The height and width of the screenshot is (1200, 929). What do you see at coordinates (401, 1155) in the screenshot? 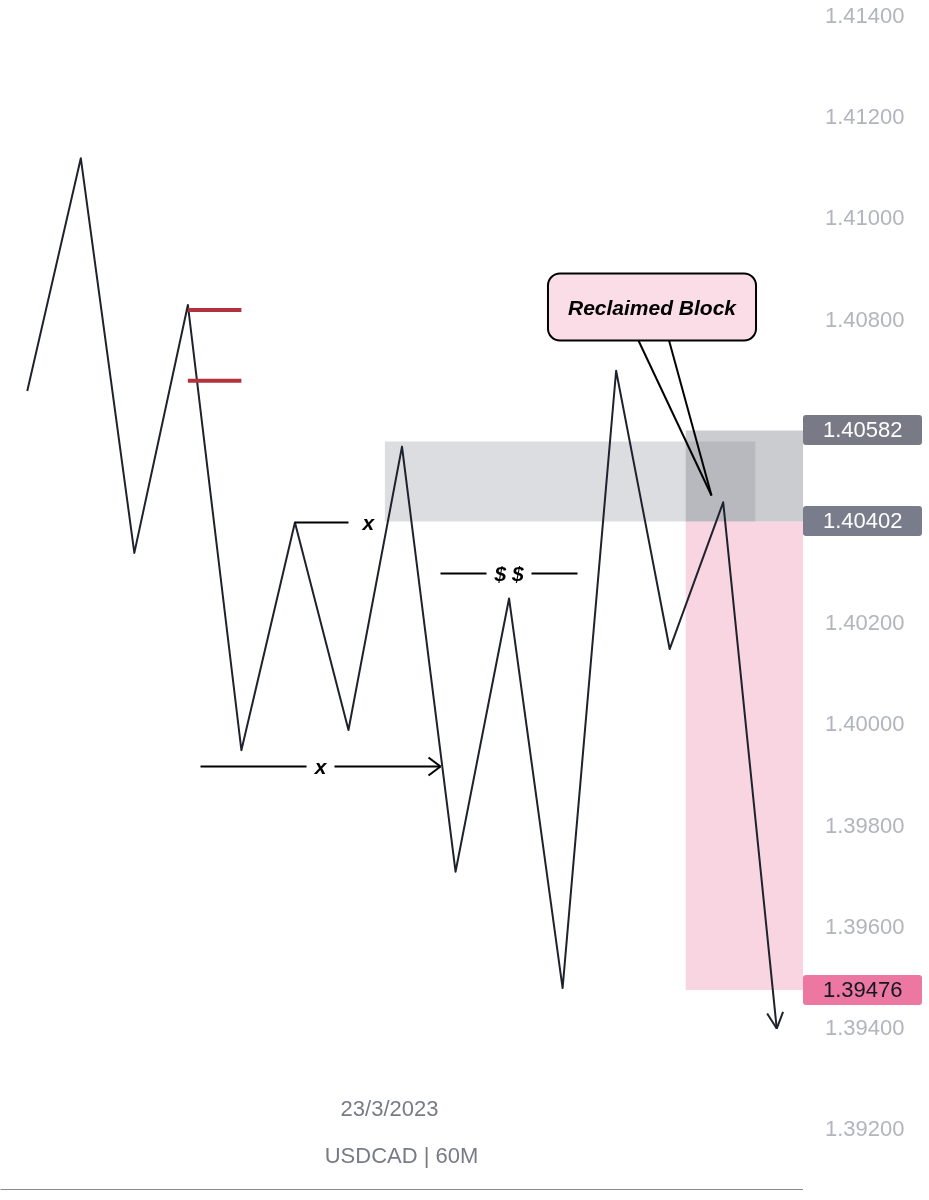
I see `annotation: USDCAD | 60M` at bounding box center [401, 1155].